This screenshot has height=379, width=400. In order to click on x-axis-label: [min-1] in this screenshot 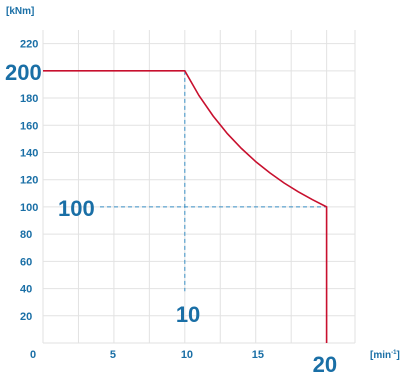, I will do `click(385, 355)`.